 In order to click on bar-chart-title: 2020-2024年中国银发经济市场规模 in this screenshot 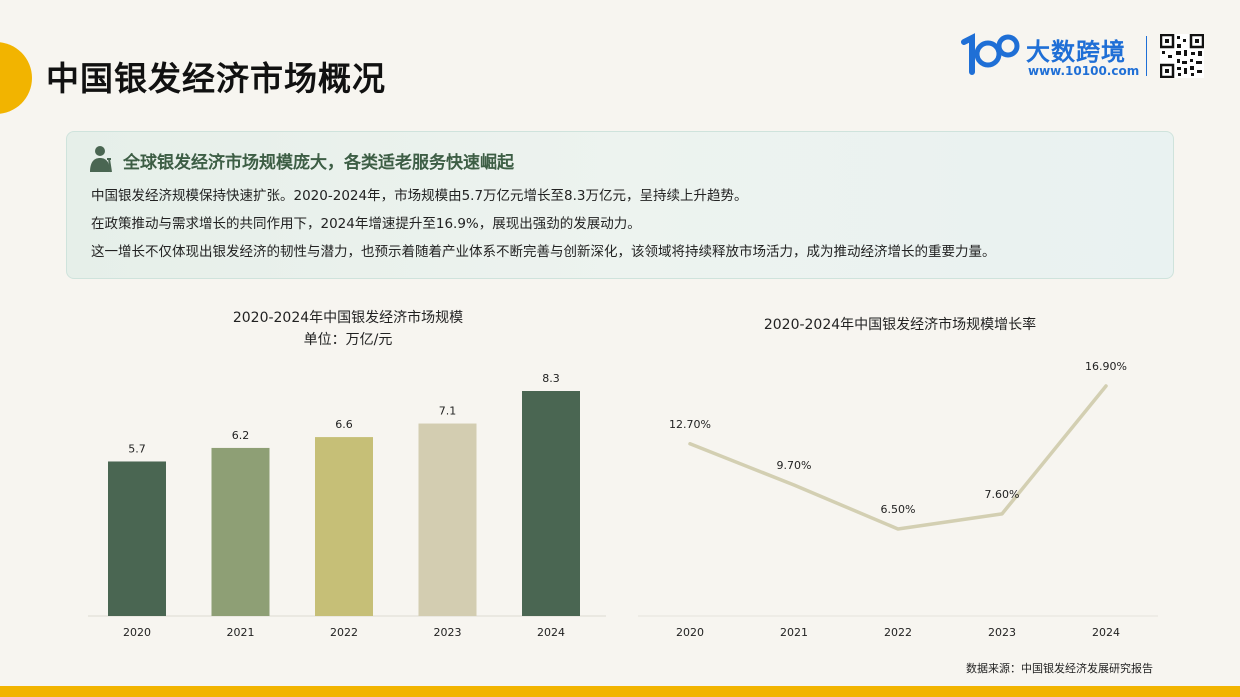, I will do `click(348, 318)`.